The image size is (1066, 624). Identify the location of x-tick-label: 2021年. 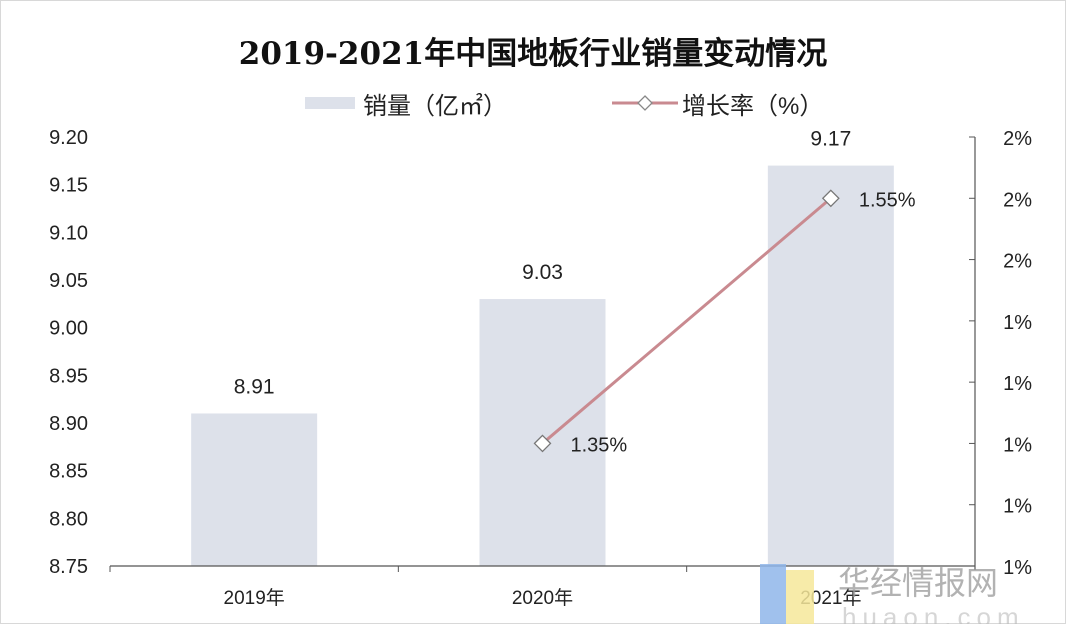
(830, 598).